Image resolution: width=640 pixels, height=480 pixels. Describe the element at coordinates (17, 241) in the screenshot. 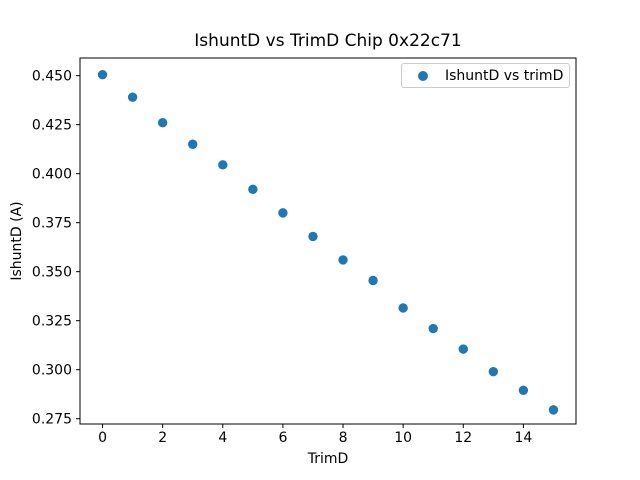

I see `y-axis-label: IshuntD (A)` at that location.